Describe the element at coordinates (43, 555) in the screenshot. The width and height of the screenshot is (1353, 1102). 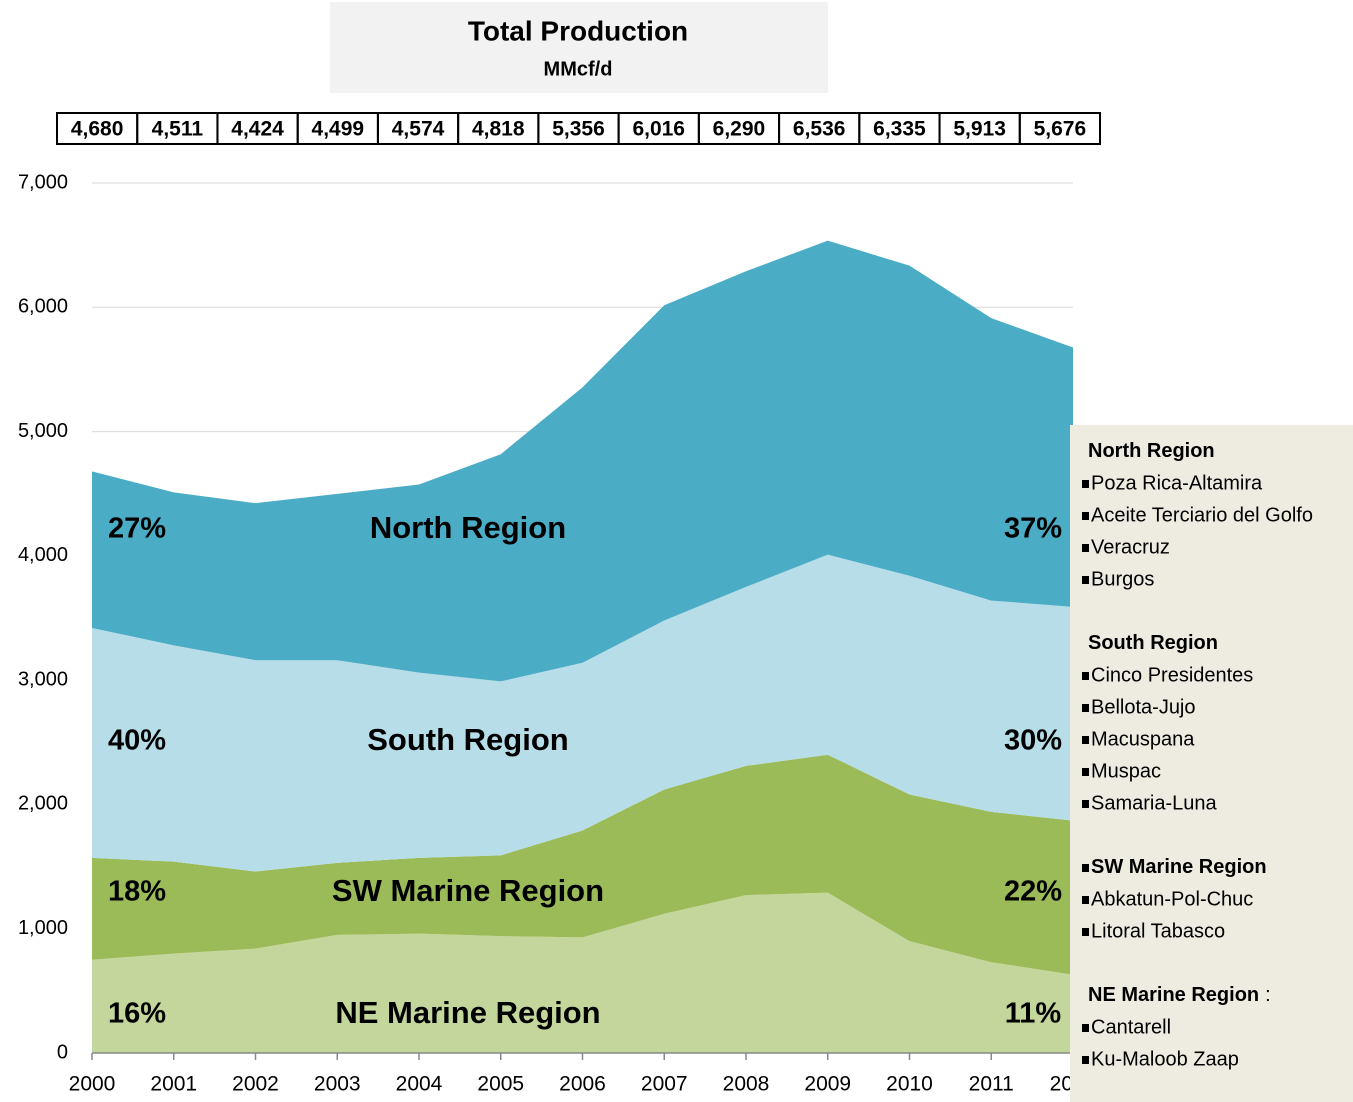
I see `y-tick-label: 4,000` at that location.